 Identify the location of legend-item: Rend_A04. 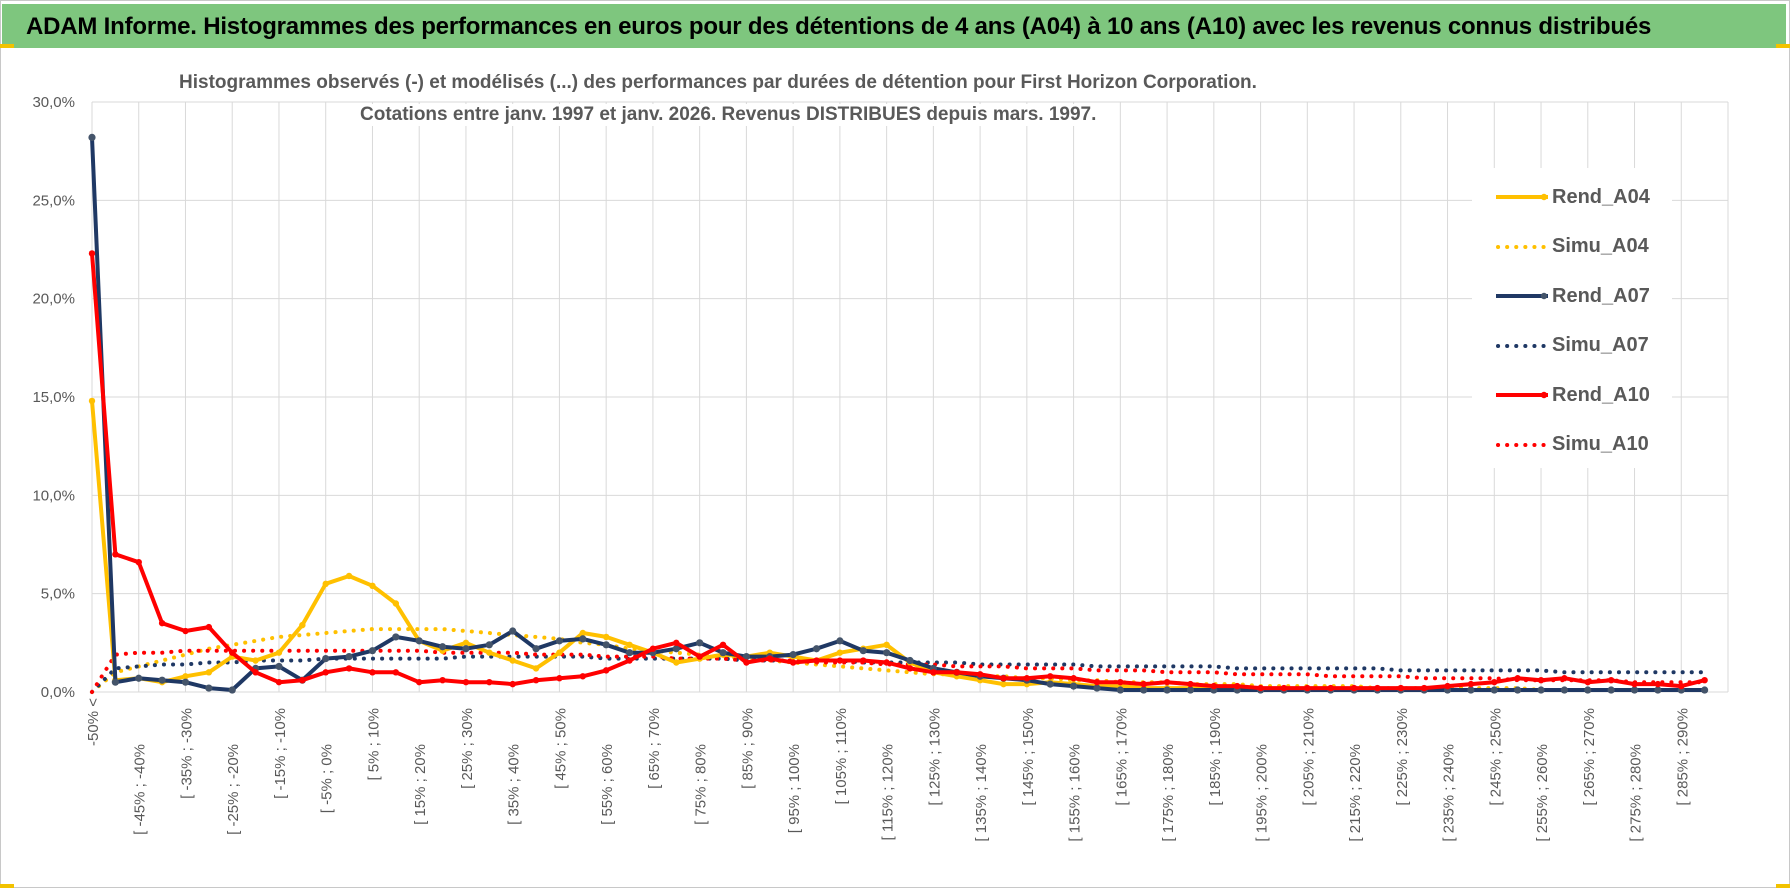
(1572, 197).